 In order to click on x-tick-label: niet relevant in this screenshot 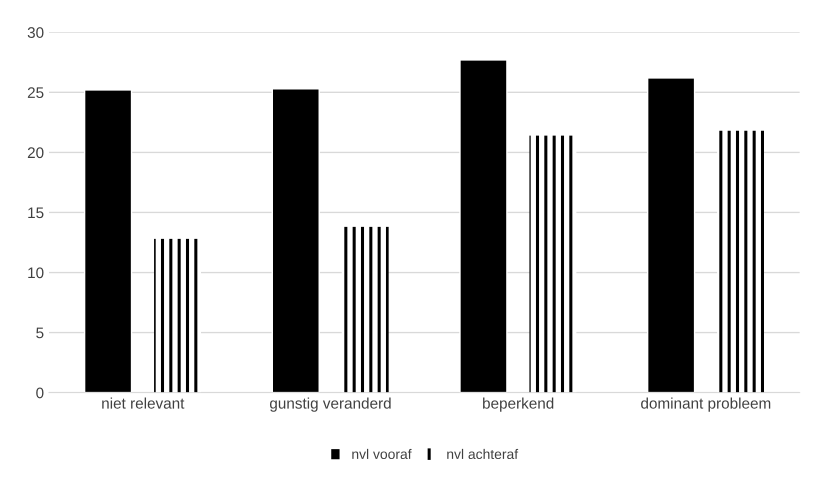, I will do `click(143, 403)`.